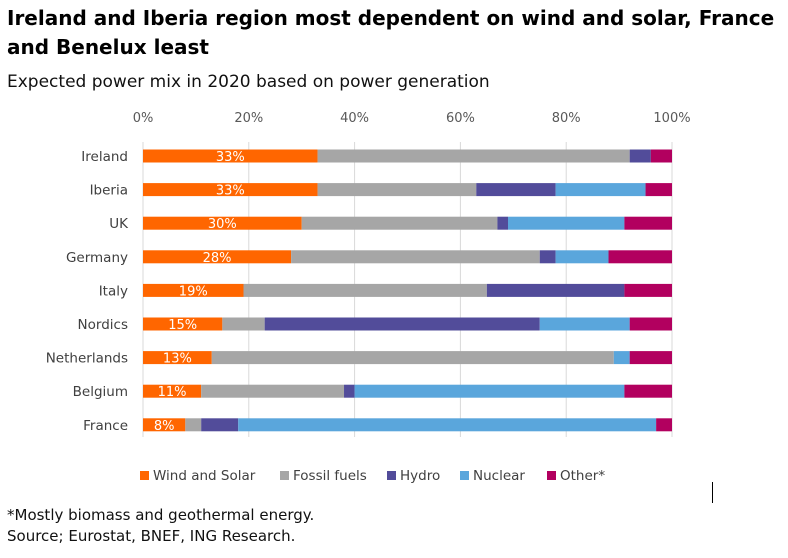 The image size is (788, 558). I want to click on x-tick-label: 20%, so click(248, 118).